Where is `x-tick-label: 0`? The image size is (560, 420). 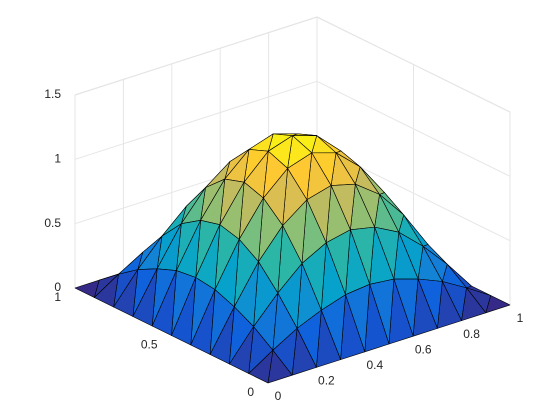 x-tick-label: 0 is located at coordinates (278, 396).